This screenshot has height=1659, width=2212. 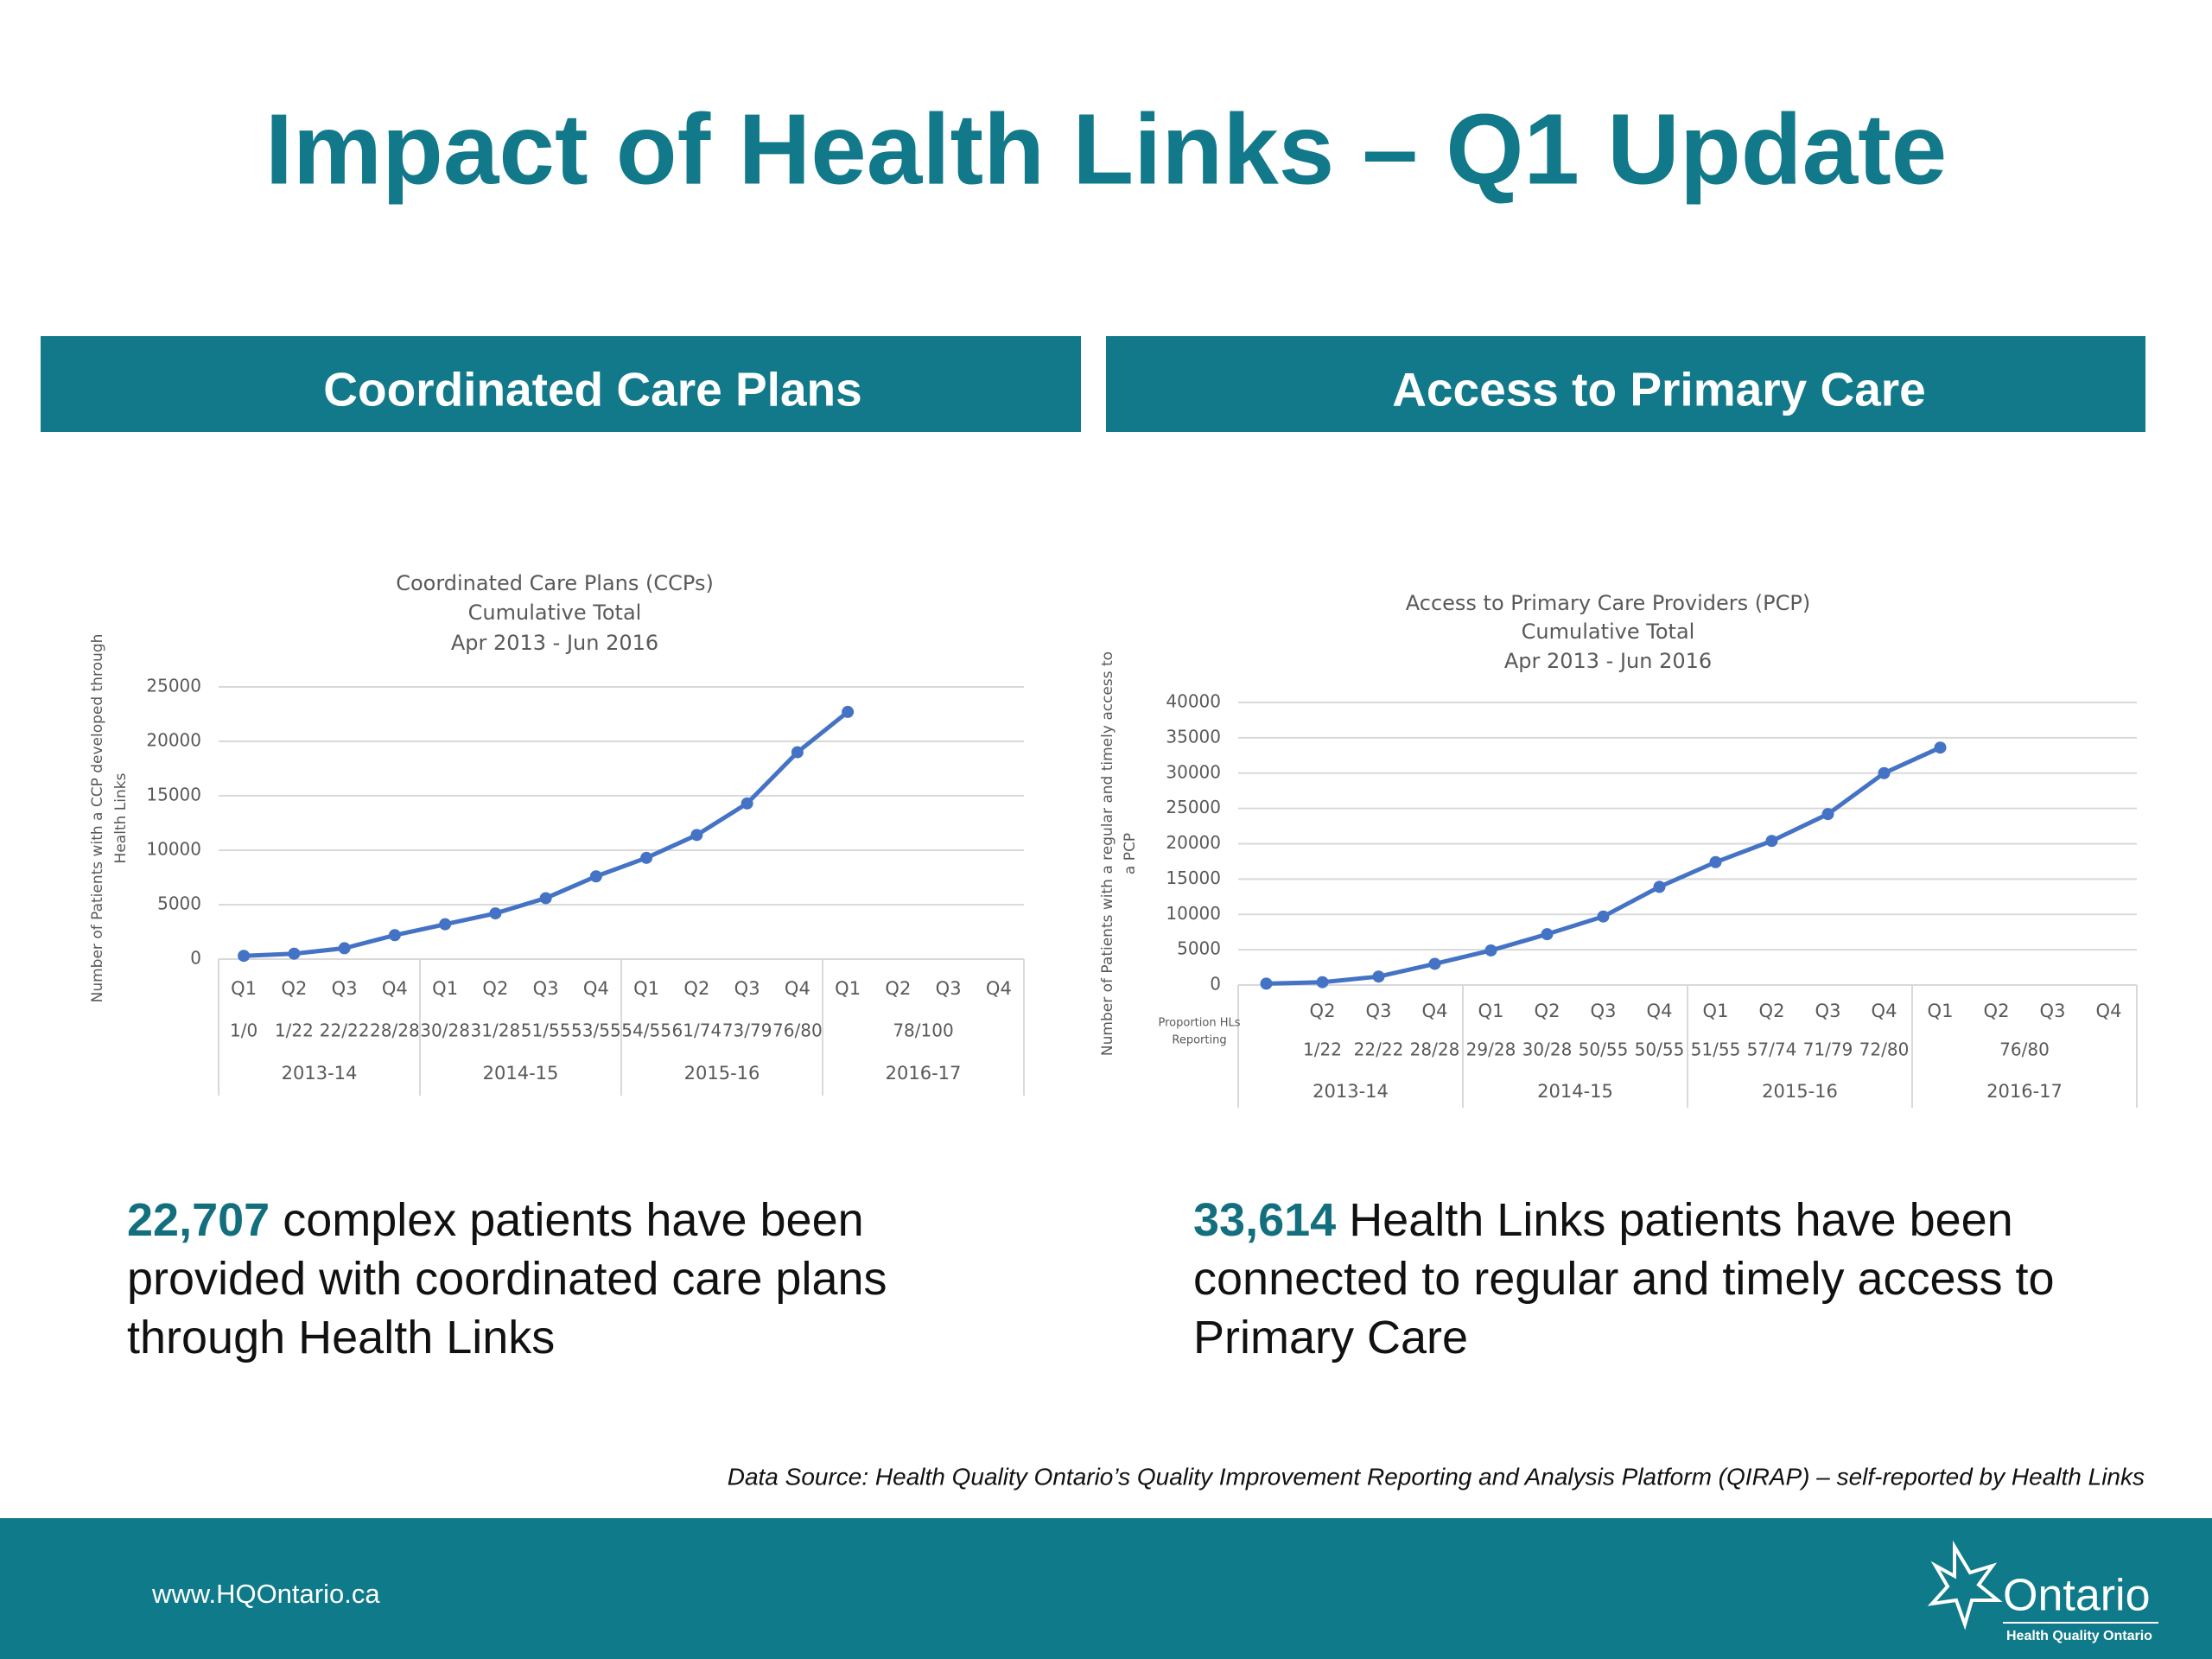 What do you see at coordinates (1659, 389) in the screenshot?
I see `panel-header: Access to Primary Care` at bounding box center [1659, 389].